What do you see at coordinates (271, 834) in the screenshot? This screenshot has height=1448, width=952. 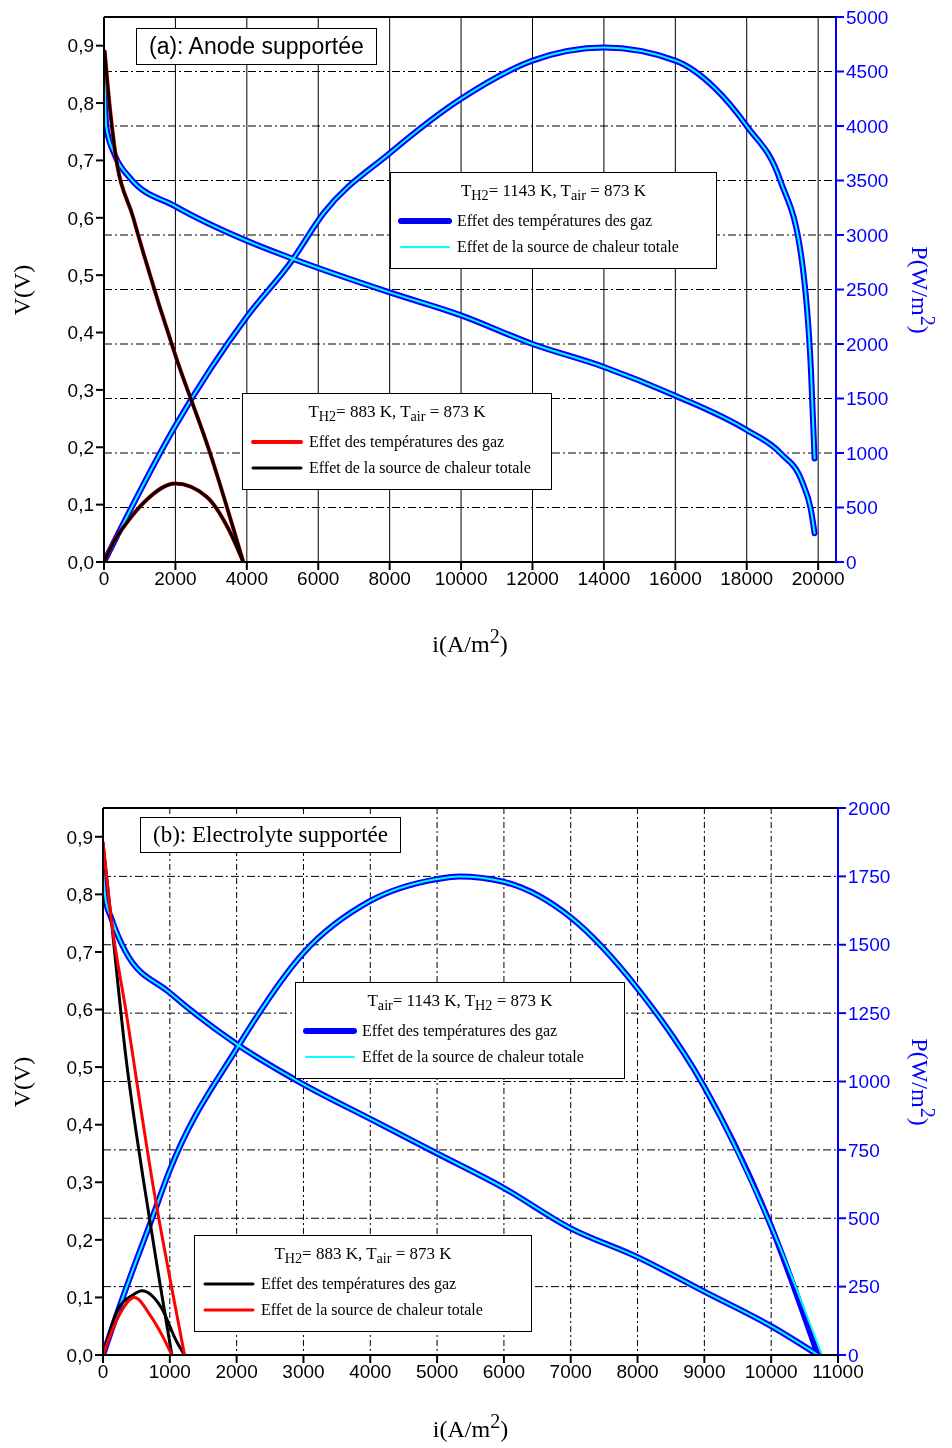 I see `text: (b): Electrolyte supportée` at bounding box center [271, 834].